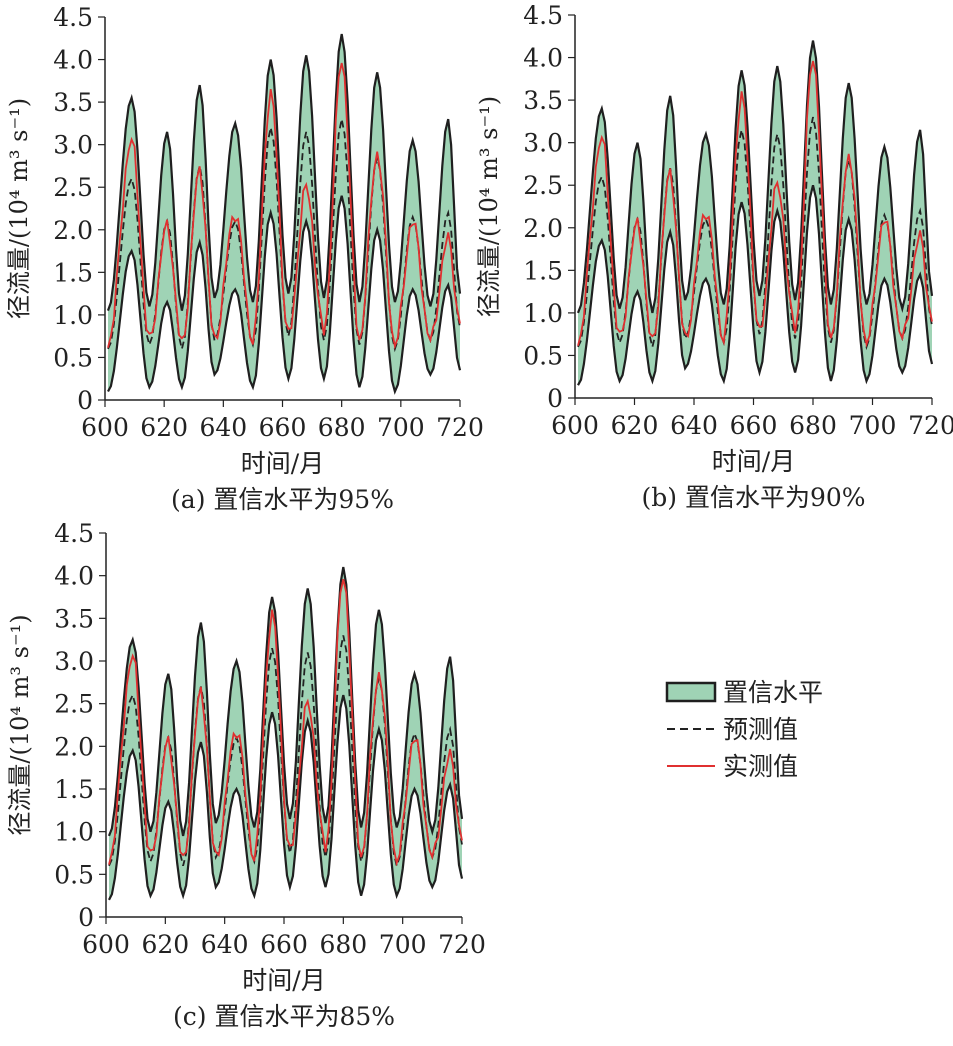  What do you see at coordinates (284, 1016) in the screenshot?
I see `panel-caption: (c) 置信水平为85%` at bounding box center [284, 1016].